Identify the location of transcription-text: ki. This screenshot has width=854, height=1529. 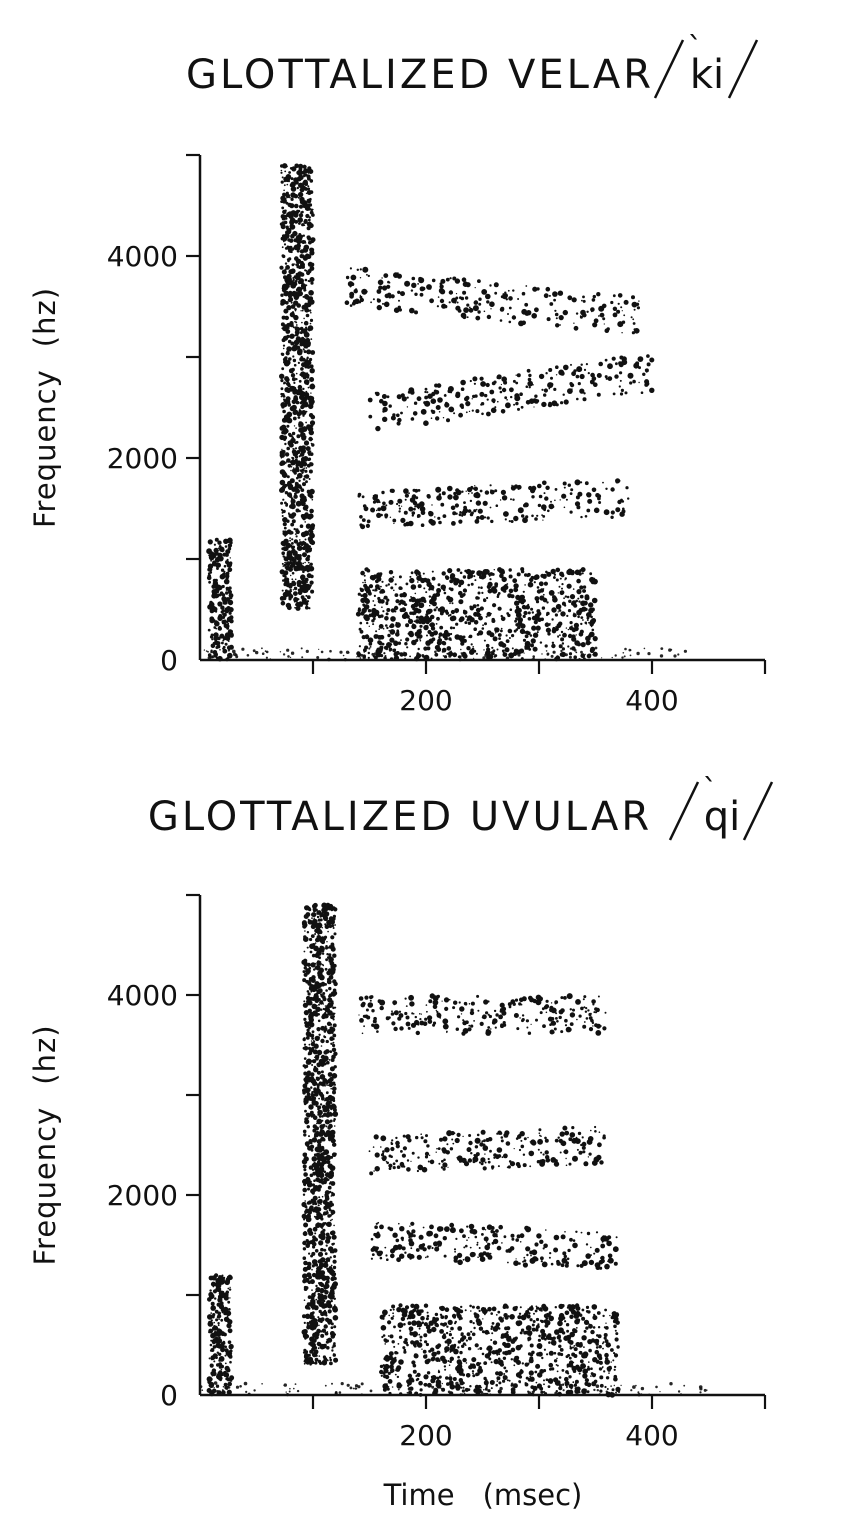
(707, 75).